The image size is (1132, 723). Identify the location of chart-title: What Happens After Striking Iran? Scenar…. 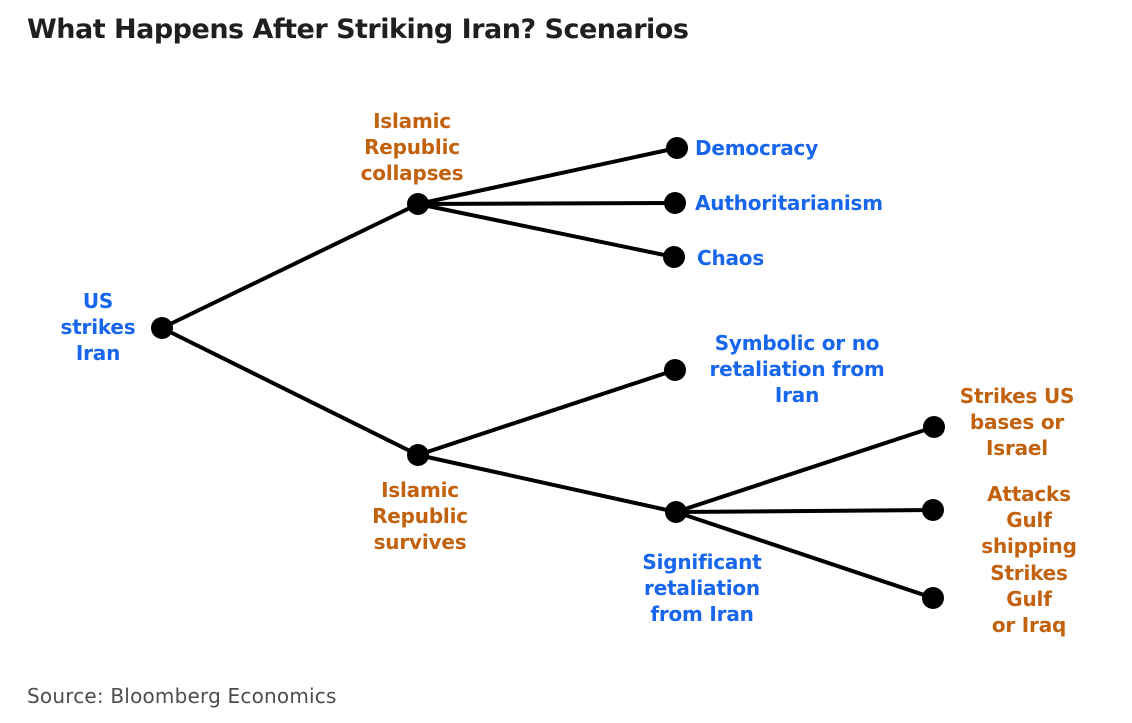
(358, 29).